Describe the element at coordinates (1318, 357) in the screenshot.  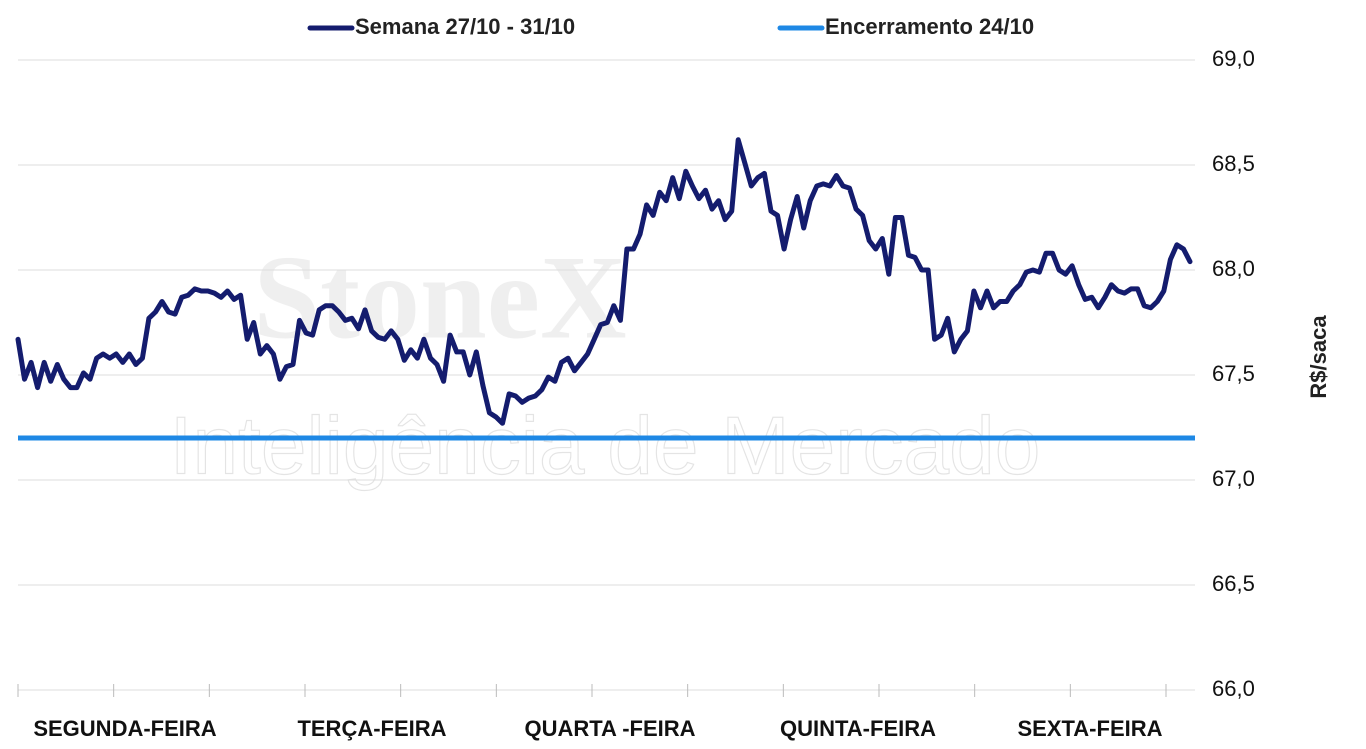
I see `y-axis-title: R$/saca` at that location.